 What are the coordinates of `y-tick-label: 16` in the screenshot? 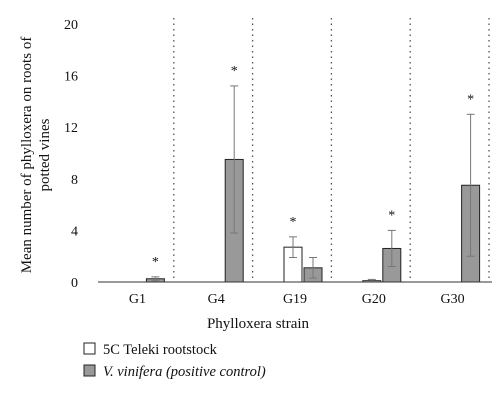 It's located at (71, 77).